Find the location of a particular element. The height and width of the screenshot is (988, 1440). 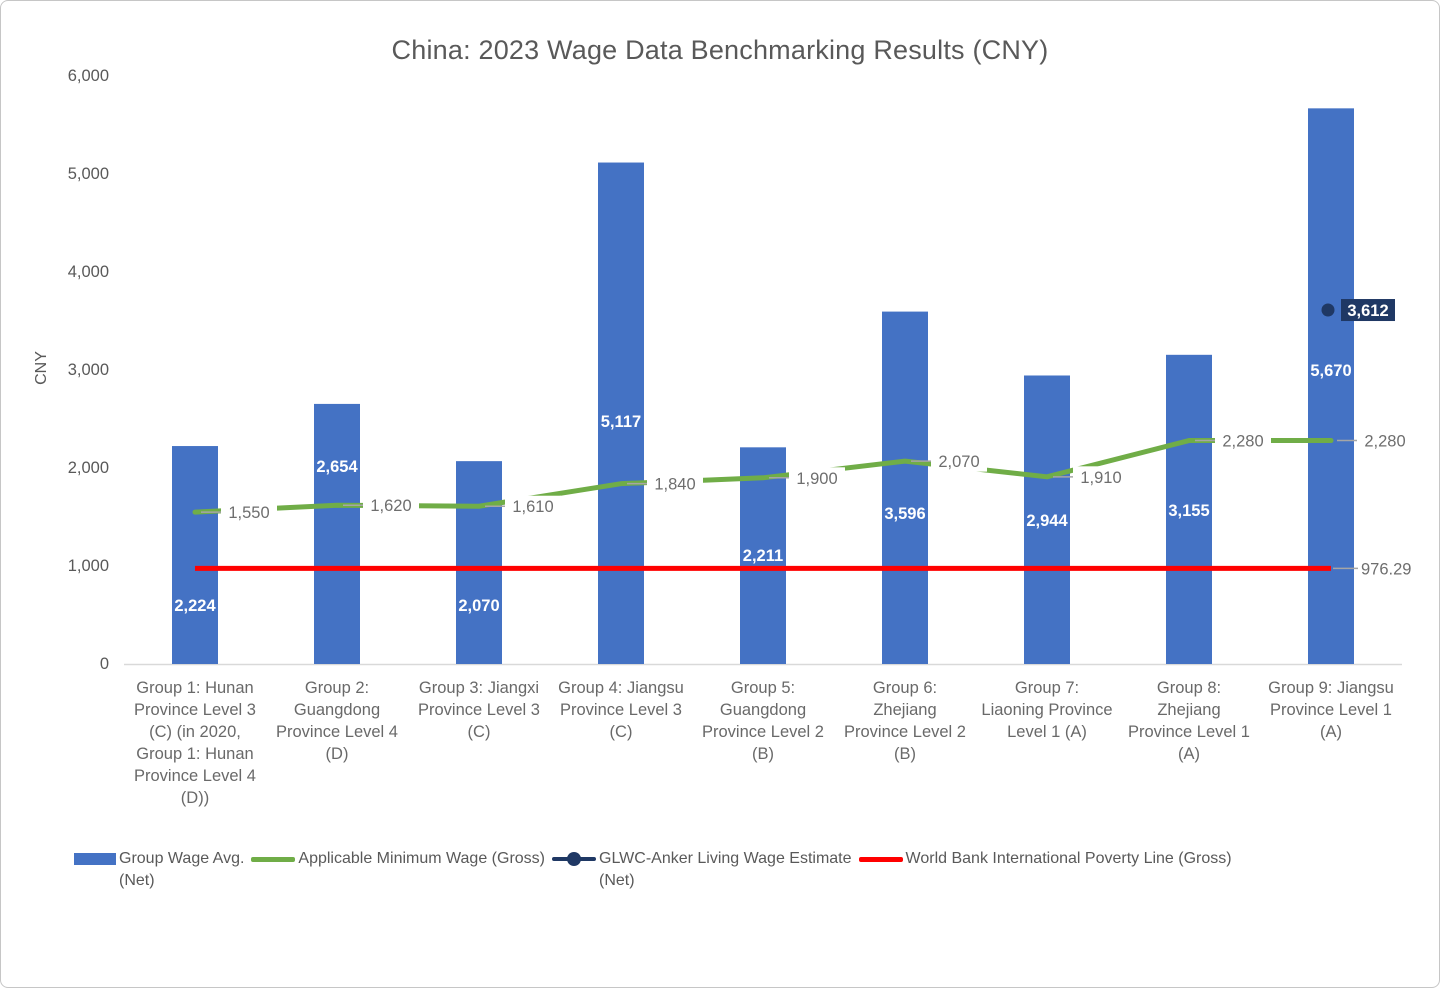

bar-value-label: 2,654 is located at coordinates (337, 467).